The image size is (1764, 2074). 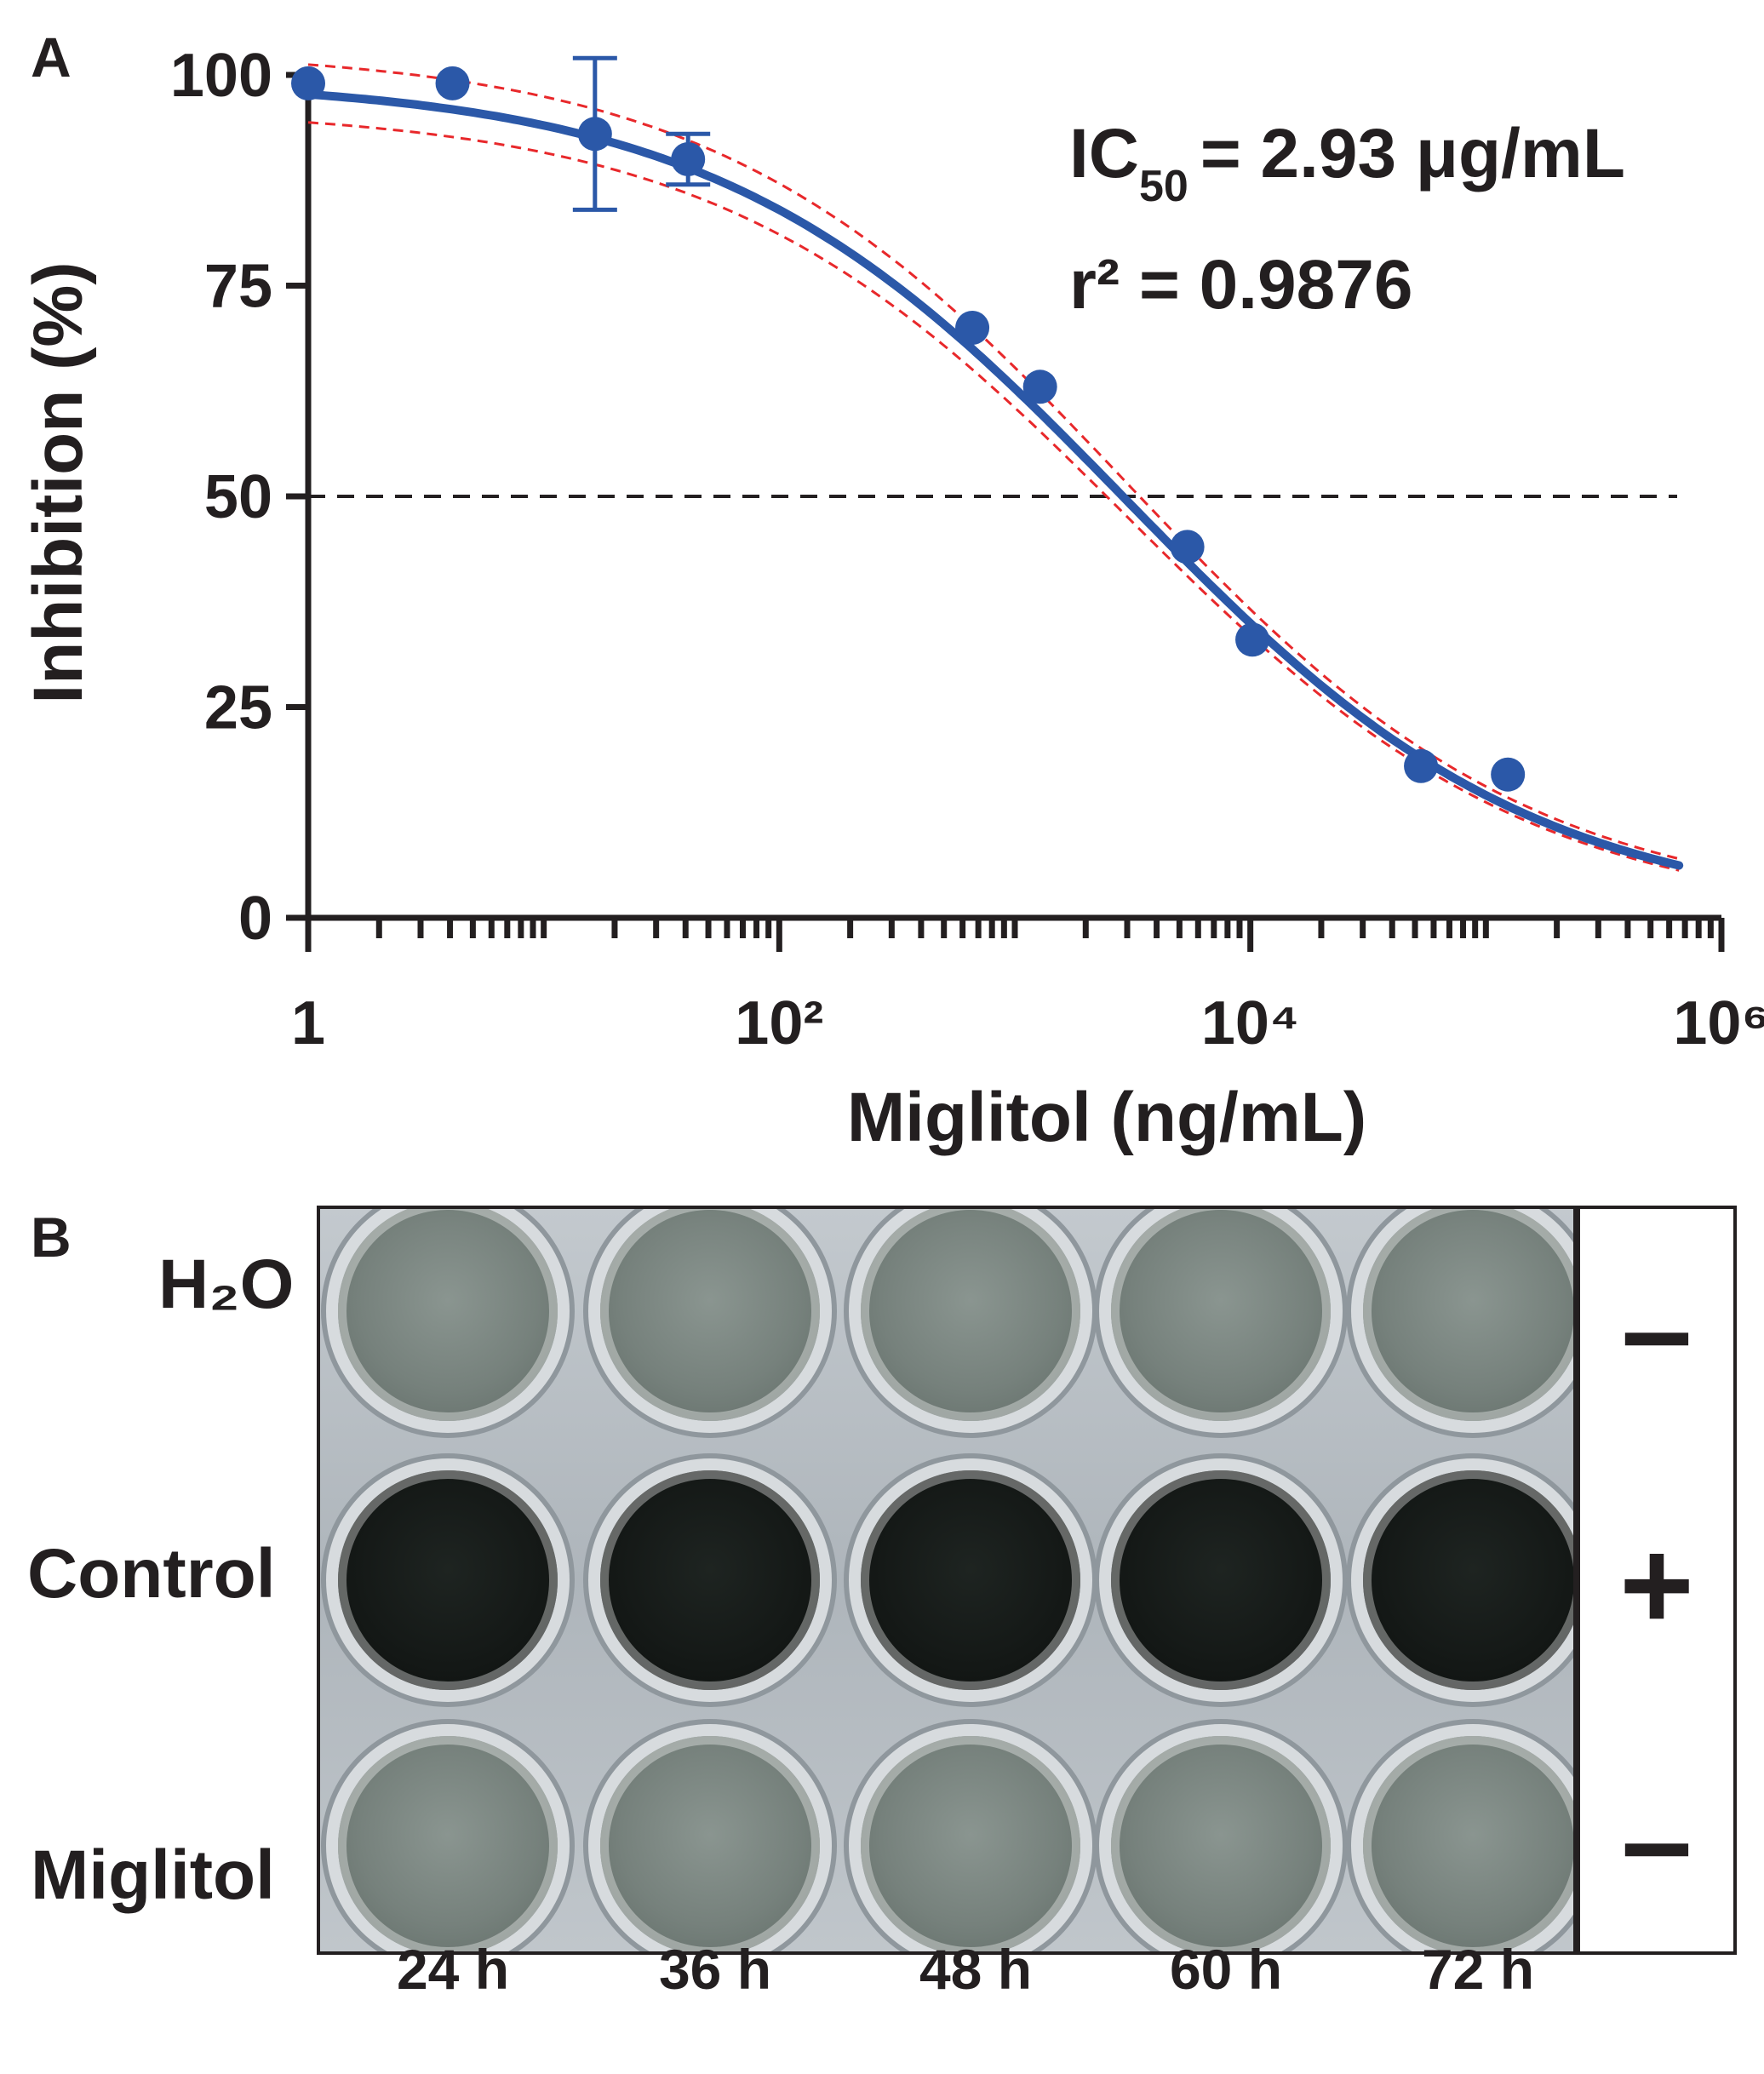 I want to click on ic50-annotation: IC50 = 2.93 μg/mL, so click(x=1347, y=163).